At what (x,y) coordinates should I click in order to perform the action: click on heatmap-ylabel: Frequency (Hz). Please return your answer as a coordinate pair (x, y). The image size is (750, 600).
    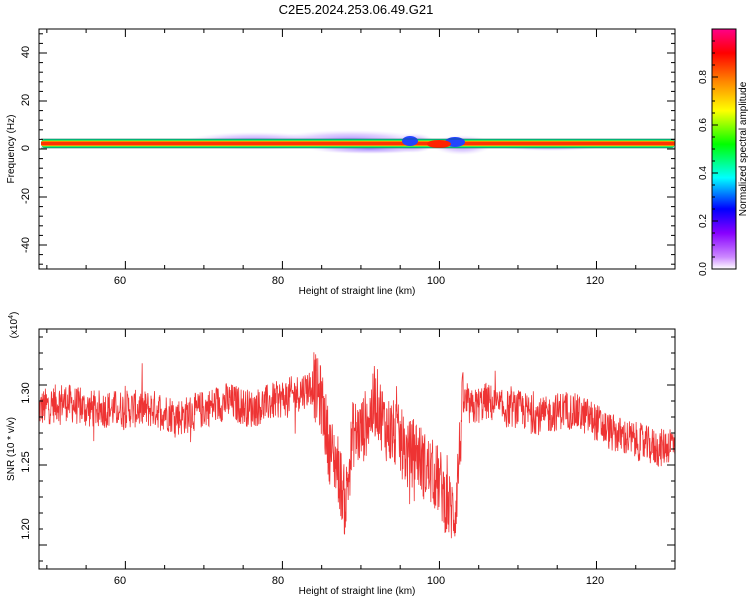
    Looking at the image, I should click on (11, 149).